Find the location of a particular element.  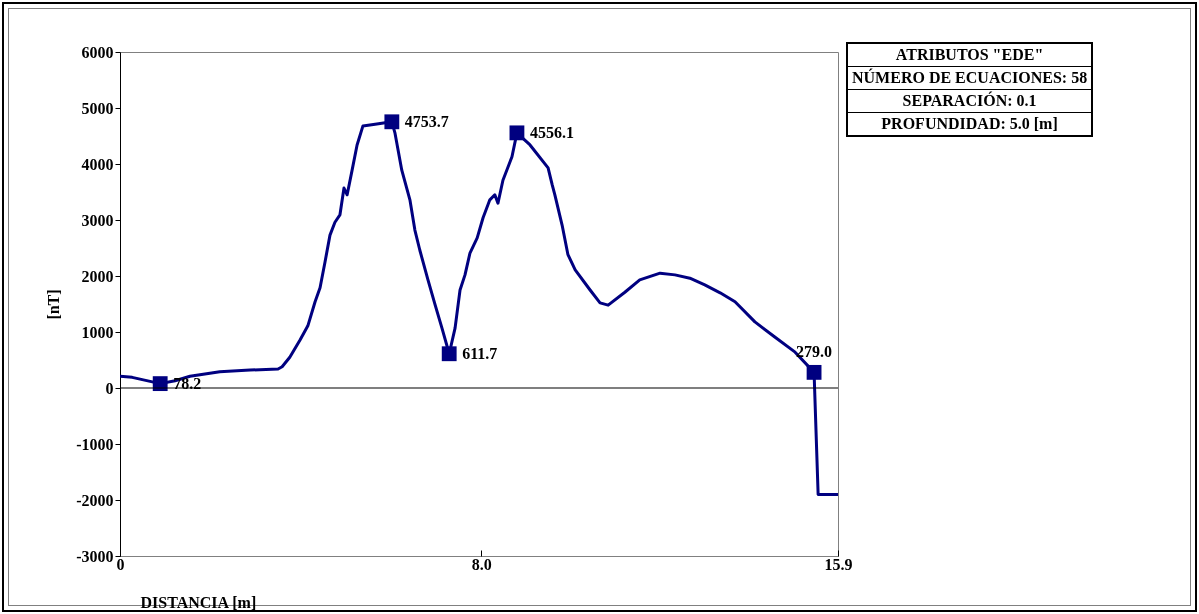

y-axis-title: [nT] is located at coordinates (54, 304).